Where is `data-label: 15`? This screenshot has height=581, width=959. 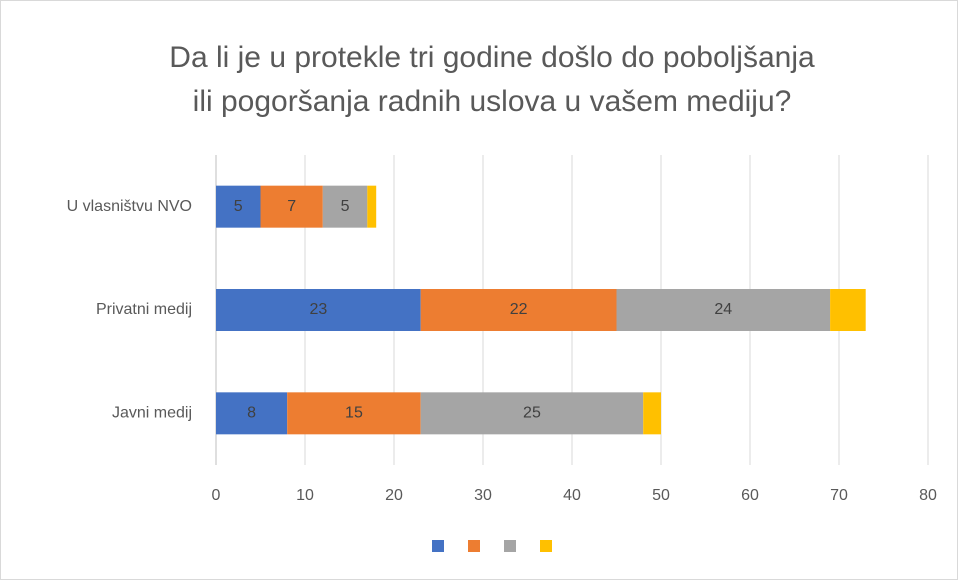
data-label: 15 is located at coordinates (354, 413).